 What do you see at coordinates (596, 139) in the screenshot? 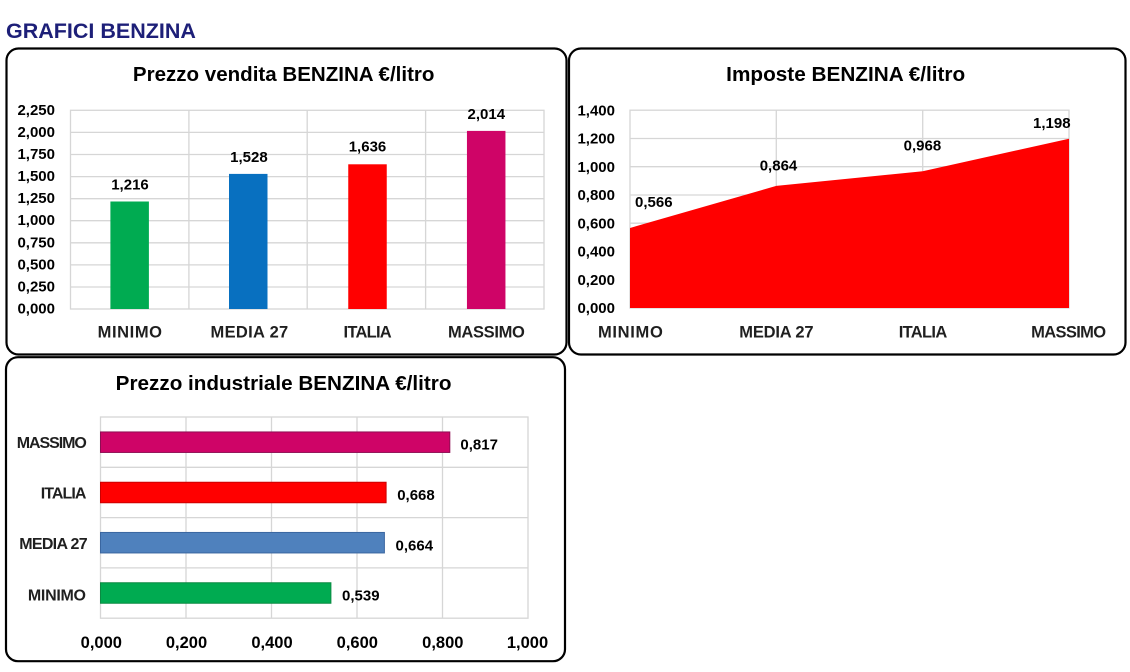
I see `svg-text: 1,200` at bounding box center [596, 139].